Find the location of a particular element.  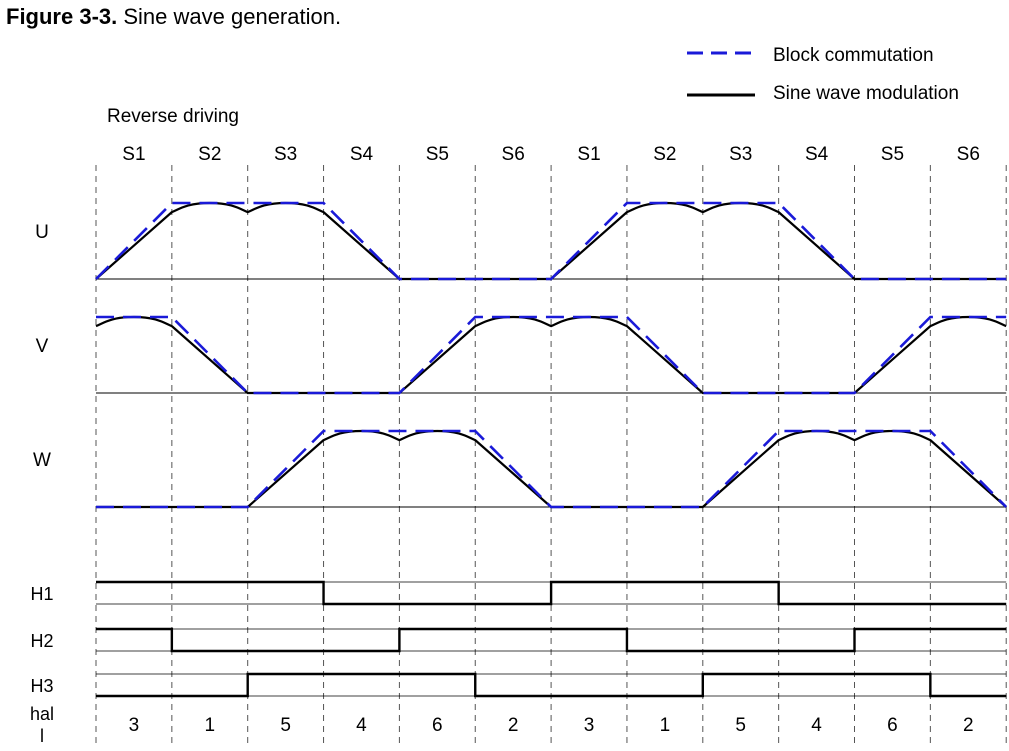

segment-labels: S1 S2 S3 S4 S5 S6 S1 S2 S3 S4 S5 S6 is located at coordinates (551, 154).